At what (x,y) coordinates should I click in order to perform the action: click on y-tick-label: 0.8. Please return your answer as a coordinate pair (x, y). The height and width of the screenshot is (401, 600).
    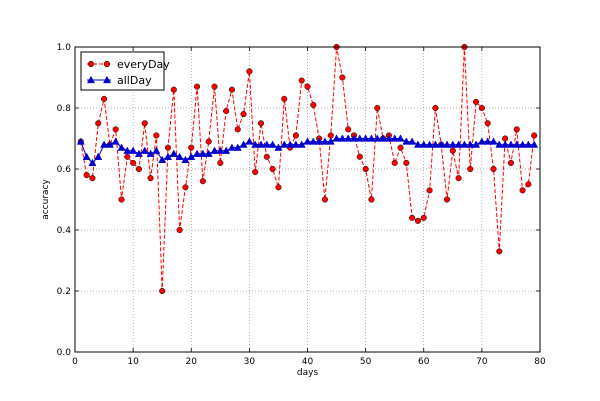
    Looking at the image, I should click on (64, 109).